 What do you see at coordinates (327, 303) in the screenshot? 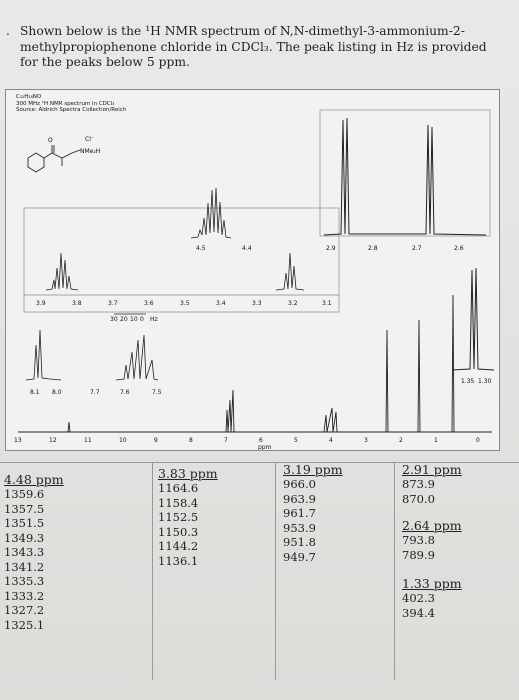
I see `inset1-tick: 3.1` at bounding box center [327, 303].